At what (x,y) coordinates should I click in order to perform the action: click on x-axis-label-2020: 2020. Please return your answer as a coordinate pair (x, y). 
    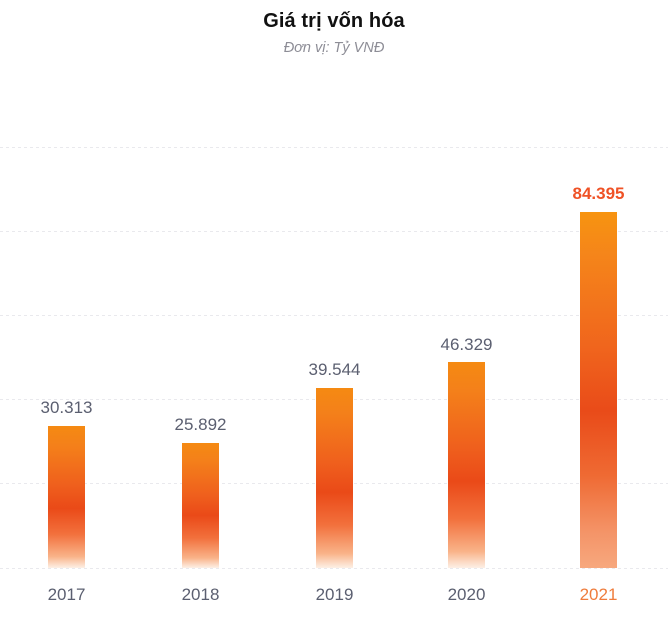
    Looking at the image, I should click on (466, 594).